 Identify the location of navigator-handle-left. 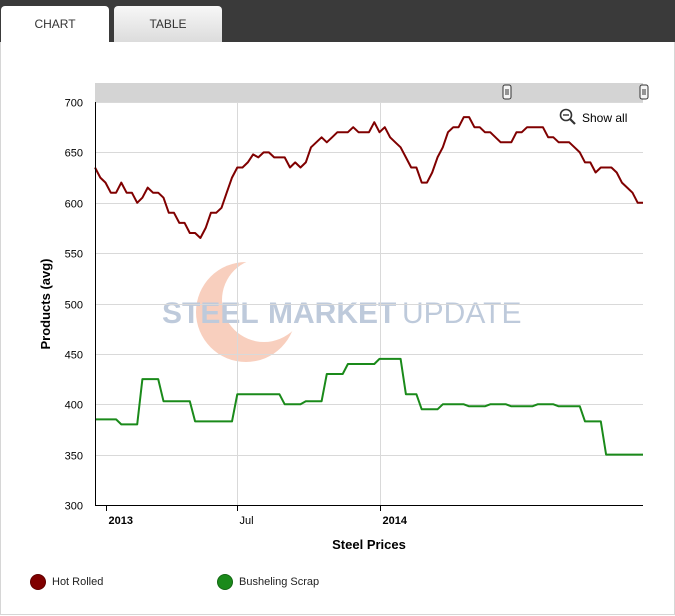
(507, 92).